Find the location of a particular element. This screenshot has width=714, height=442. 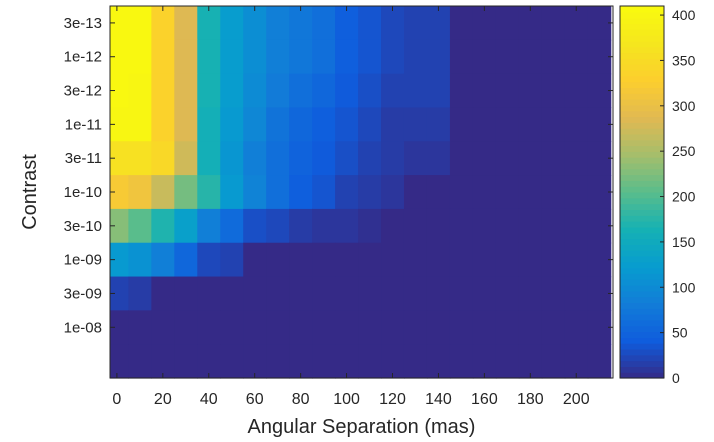

y-axis-label: Contrast is located at coordinates (30, 192).